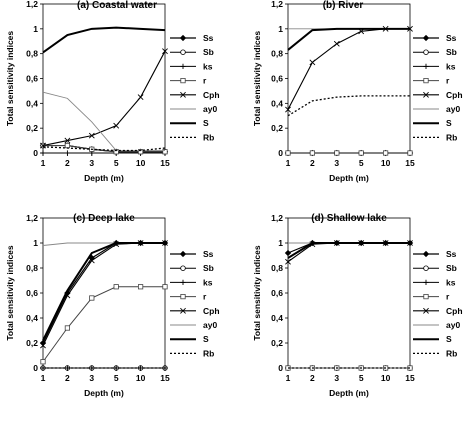 The width and height of the screenshot is (474, 423). Describe the element at coordinates (91, 163) in the screenshot. I see `x-tick-label: 3` at that location.